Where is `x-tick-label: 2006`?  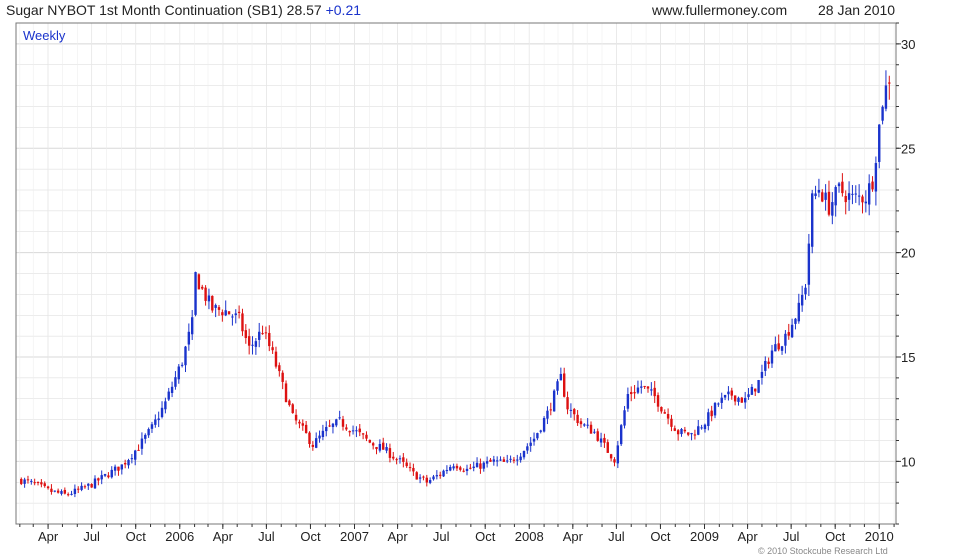 x-tick-label: 2006 is located at coordinates (179, 536).